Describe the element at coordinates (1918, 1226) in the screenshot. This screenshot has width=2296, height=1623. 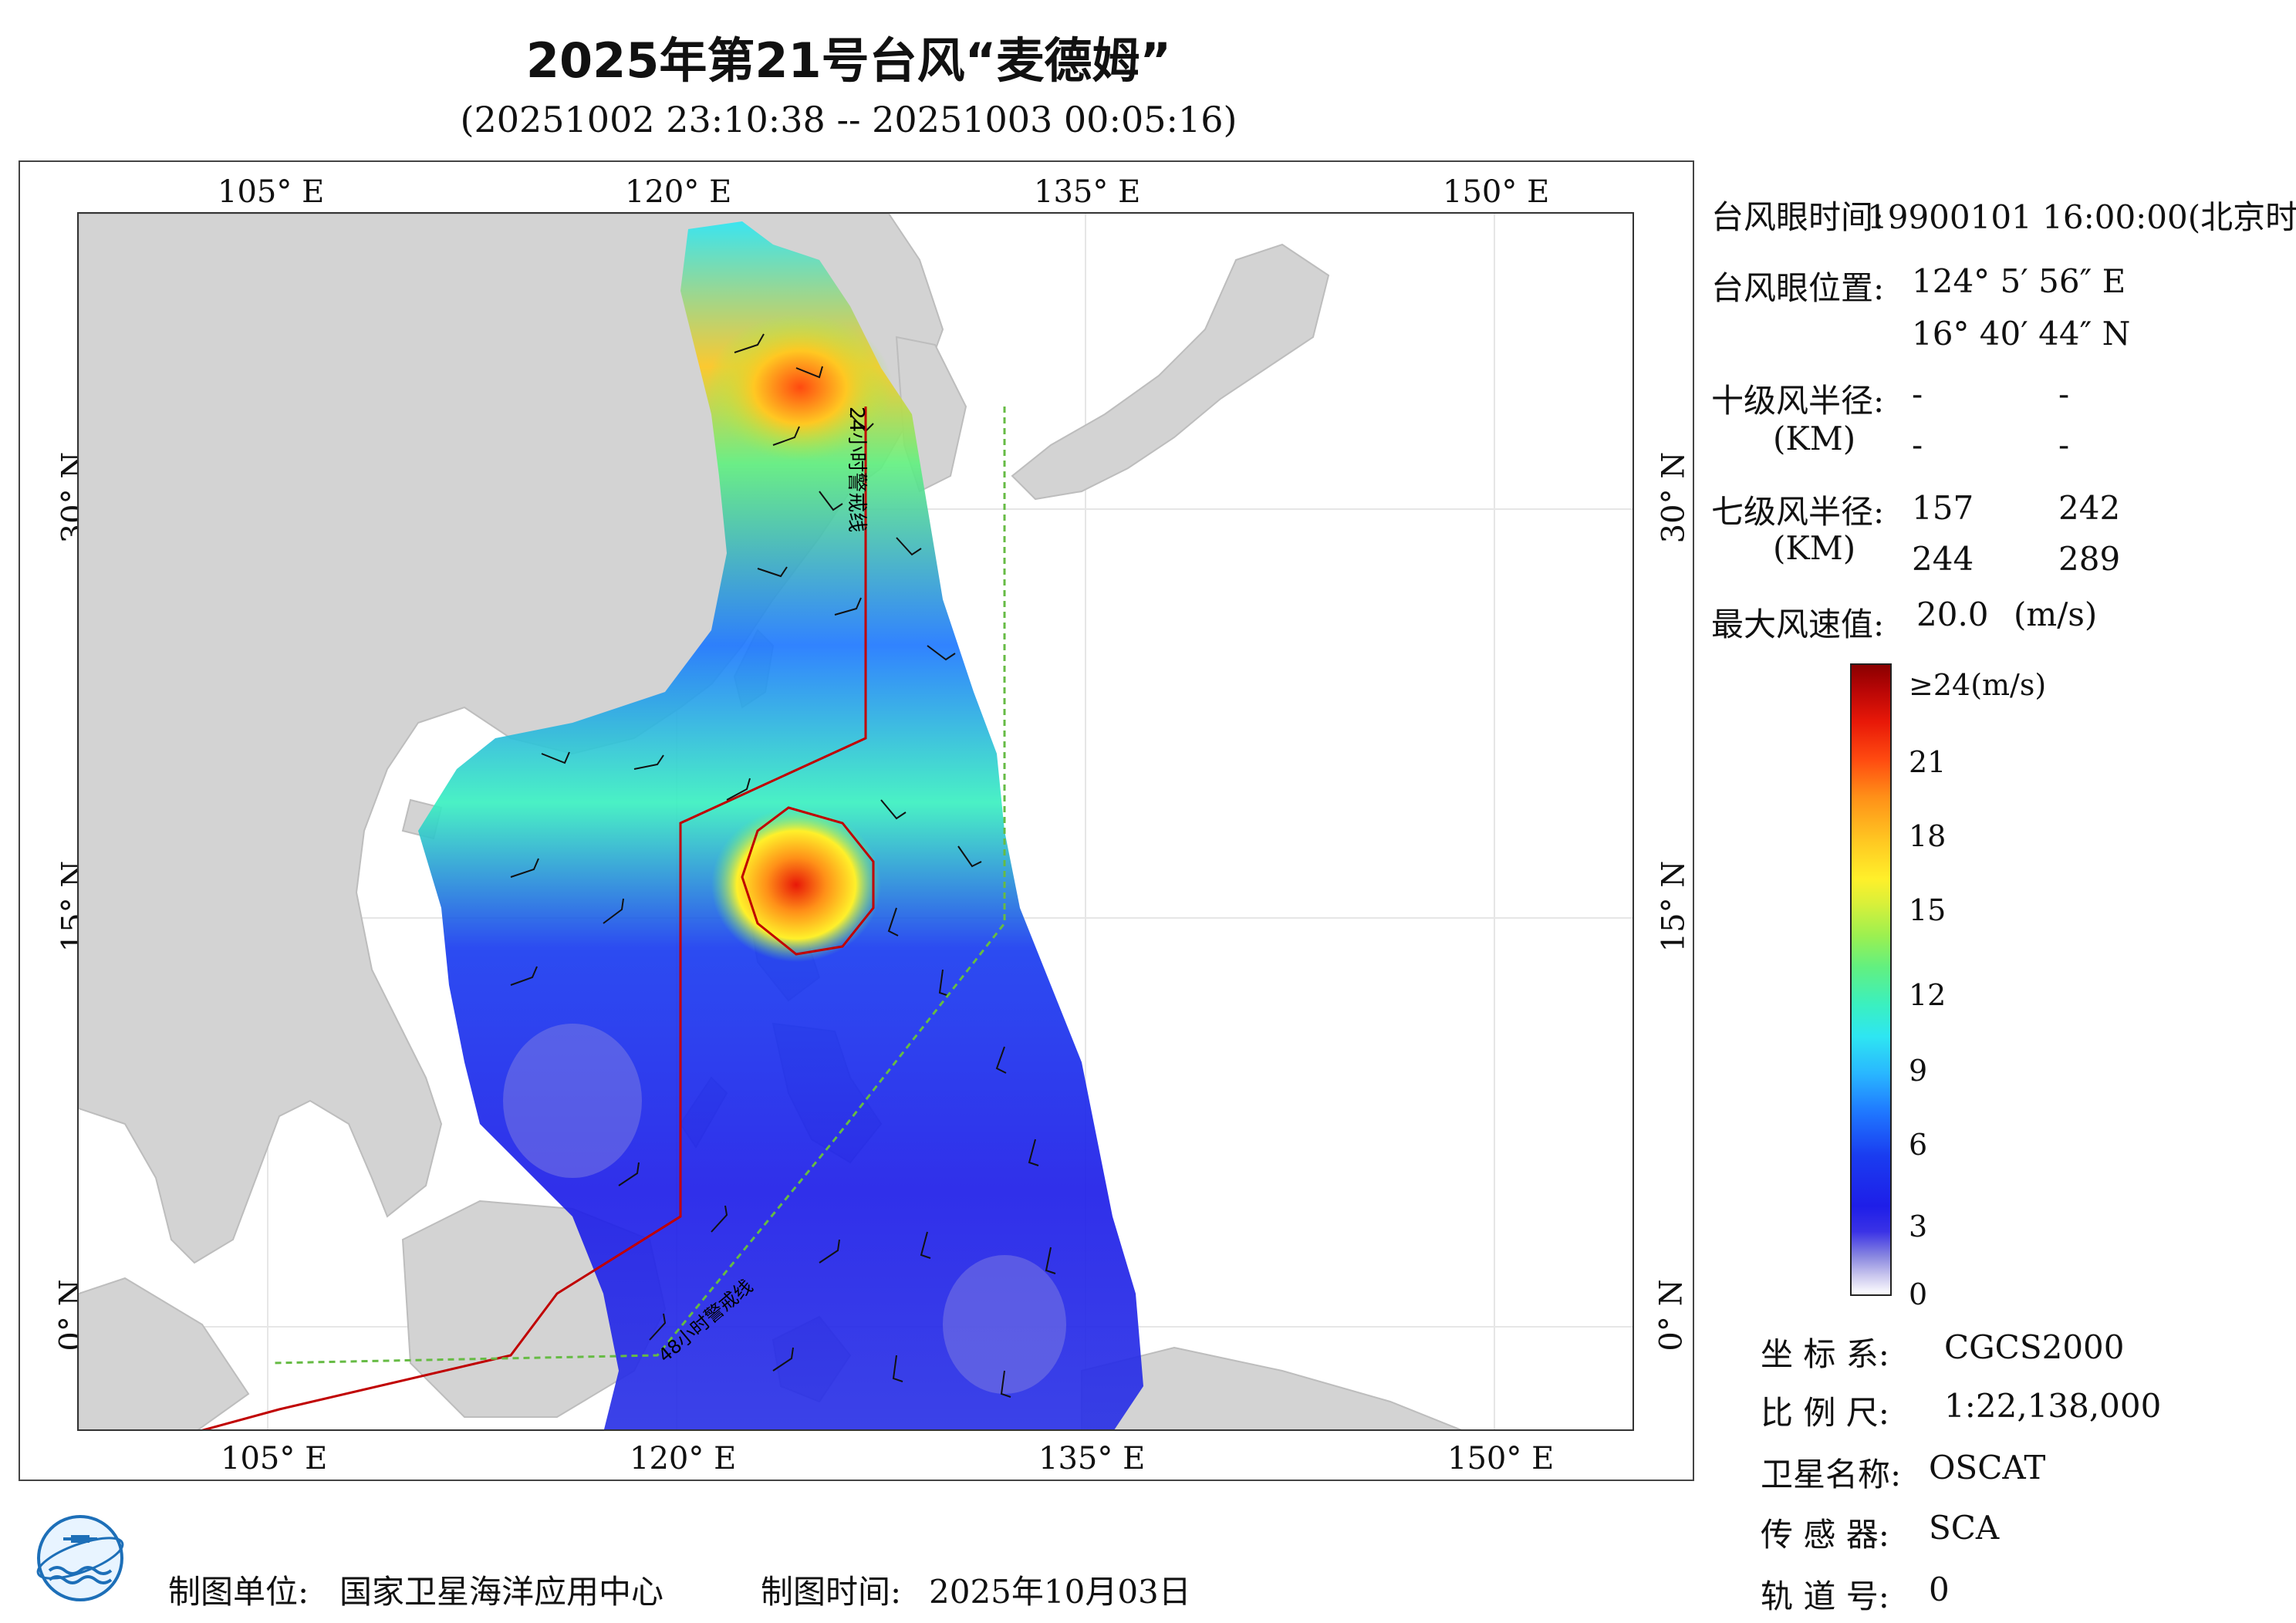
I see `colorbar-tick: 3` at that location.